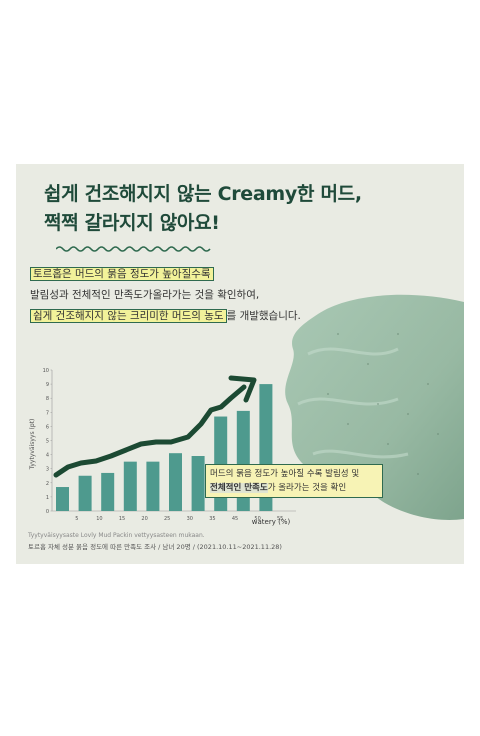 The width and height of the screenshot is (480, 736). What do you see at coordinates (46, 371) in the screenshot?
I see `y-tick-label: 10` at bounding box center [46, 371].